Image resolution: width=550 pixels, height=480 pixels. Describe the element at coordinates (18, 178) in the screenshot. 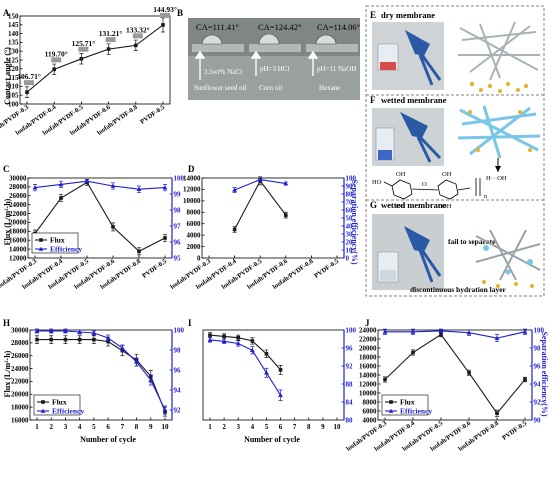

I see `chart-c-ytick-label: 30000` at that location.